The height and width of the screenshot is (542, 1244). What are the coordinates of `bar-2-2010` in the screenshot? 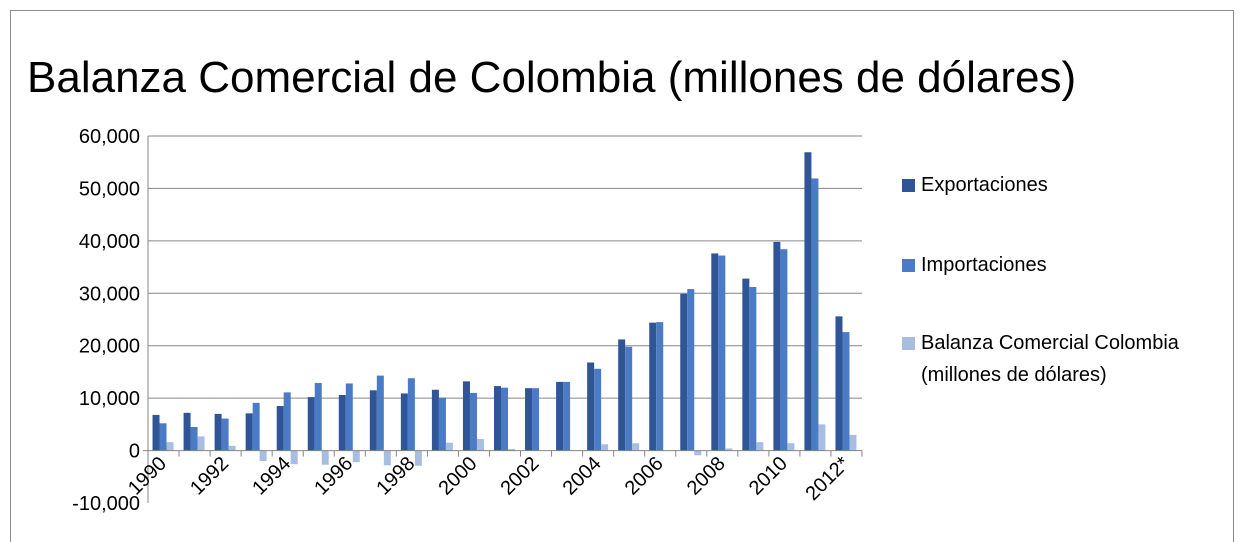 It's located at (791, 447).